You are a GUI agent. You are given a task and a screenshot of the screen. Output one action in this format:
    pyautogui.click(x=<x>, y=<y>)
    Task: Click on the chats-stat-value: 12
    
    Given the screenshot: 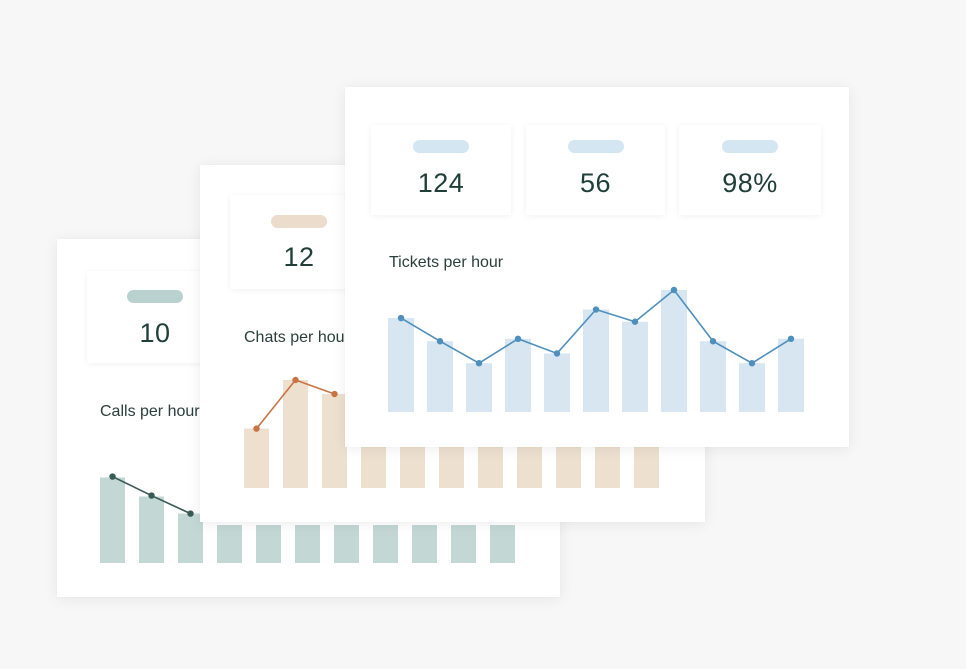 What is the action you would take?
    pyautogui.click(x=299, y=257)
    